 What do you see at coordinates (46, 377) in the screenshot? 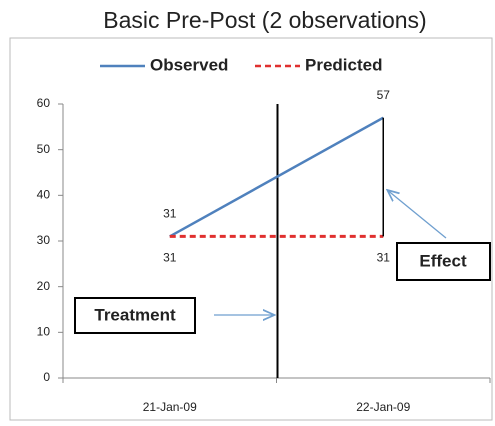
I see `y-tick-label: 0` at bounding box center [46, 377].